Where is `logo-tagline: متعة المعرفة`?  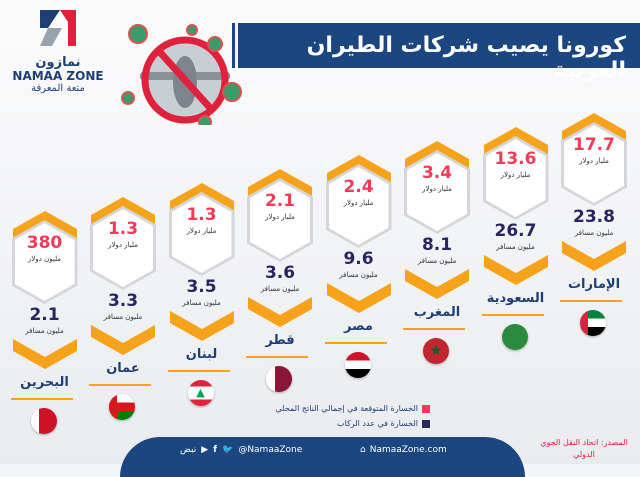 logo-tagline: متعة المعرفة is located at coordinates (58, 88).